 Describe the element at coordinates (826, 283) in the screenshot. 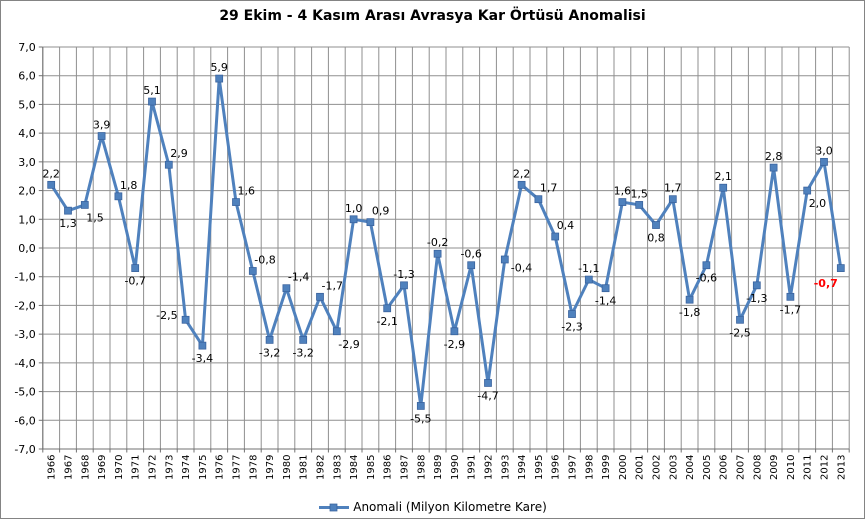

I see `data-label-highlighted: -0,7` at that location.